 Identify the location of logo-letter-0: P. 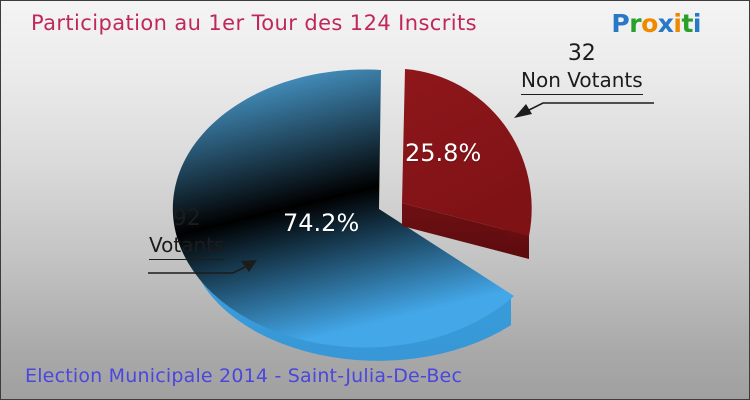
(620, 23).